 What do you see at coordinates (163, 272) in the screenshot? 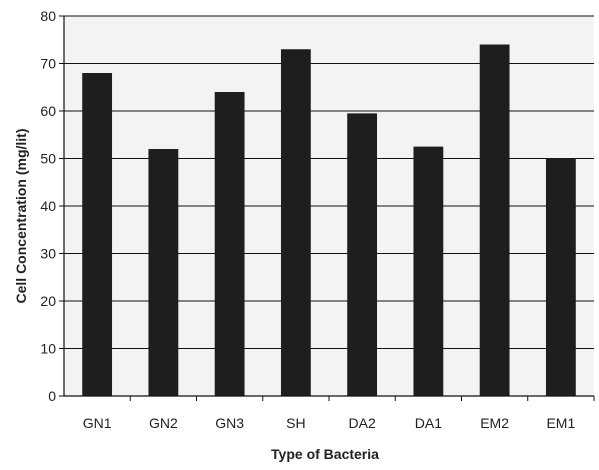
I see `bar-gn2` at bounding box center [163, 272].